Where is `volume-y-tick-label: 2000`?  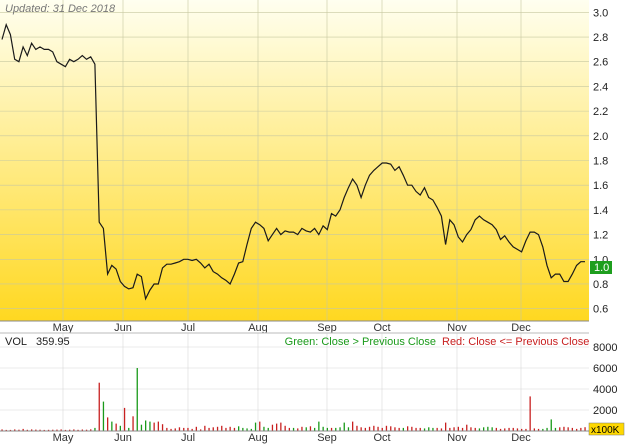 volume-y-tick-label: 2000 is located at coordinates (605, 411).